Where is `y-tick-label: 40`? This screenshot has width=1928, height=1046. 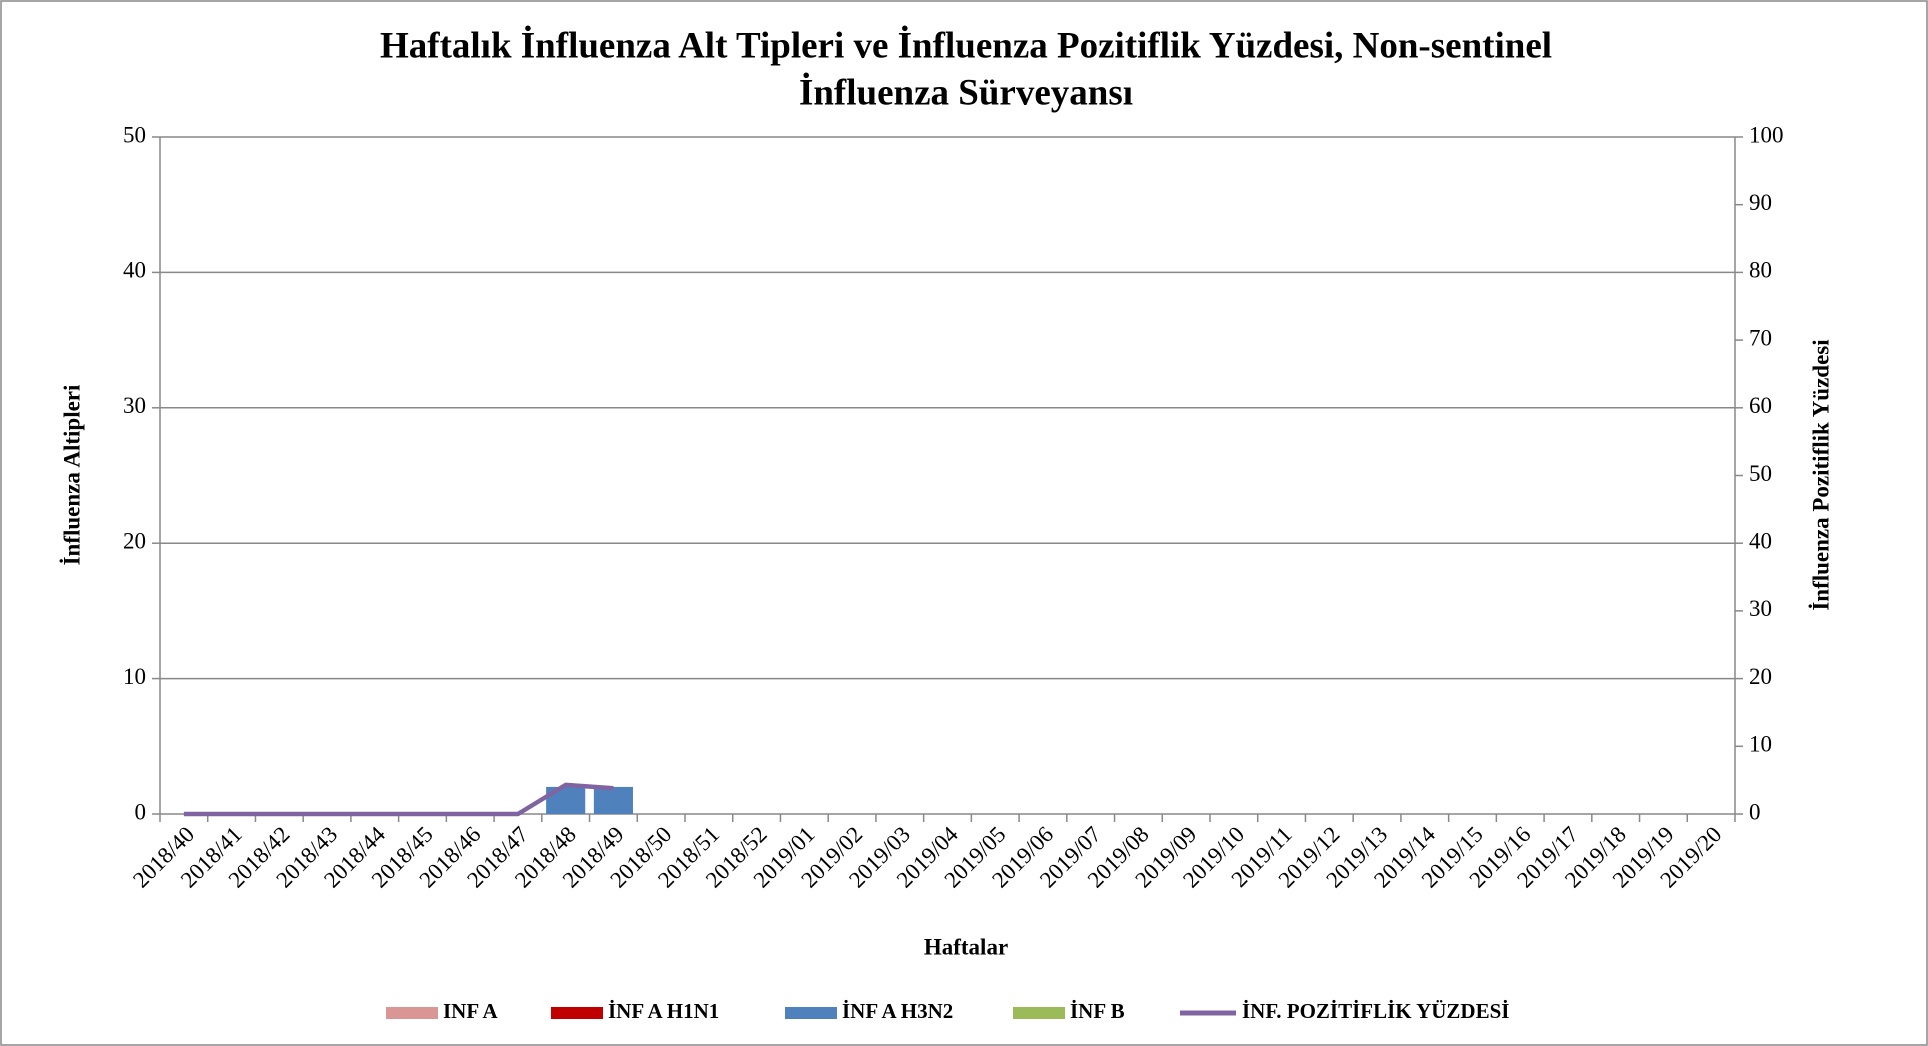
y-tick-label: 40 is located at coordinates (134, 270).